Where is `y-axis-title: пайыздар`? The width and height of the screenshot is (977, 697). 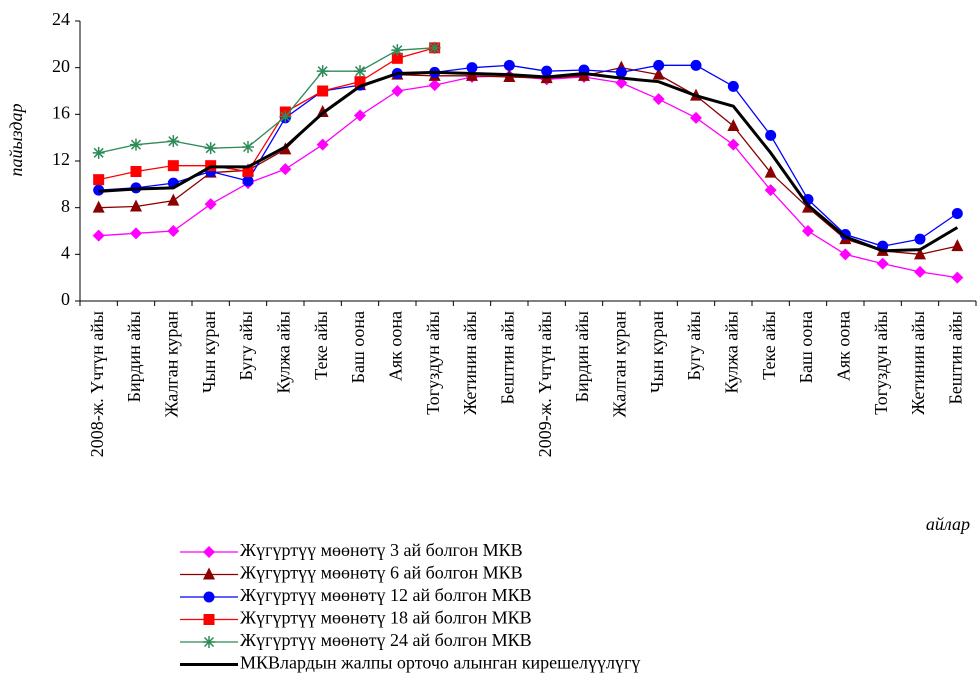 y-axis-title: пайыздар is located at coordinates (16, 139).